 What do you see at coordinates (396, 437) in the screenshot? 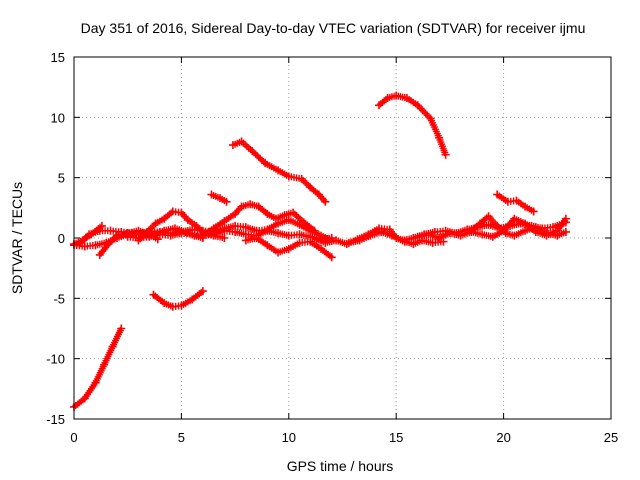
I see `x-tick-label: 15` at bounding box center [396, 437].